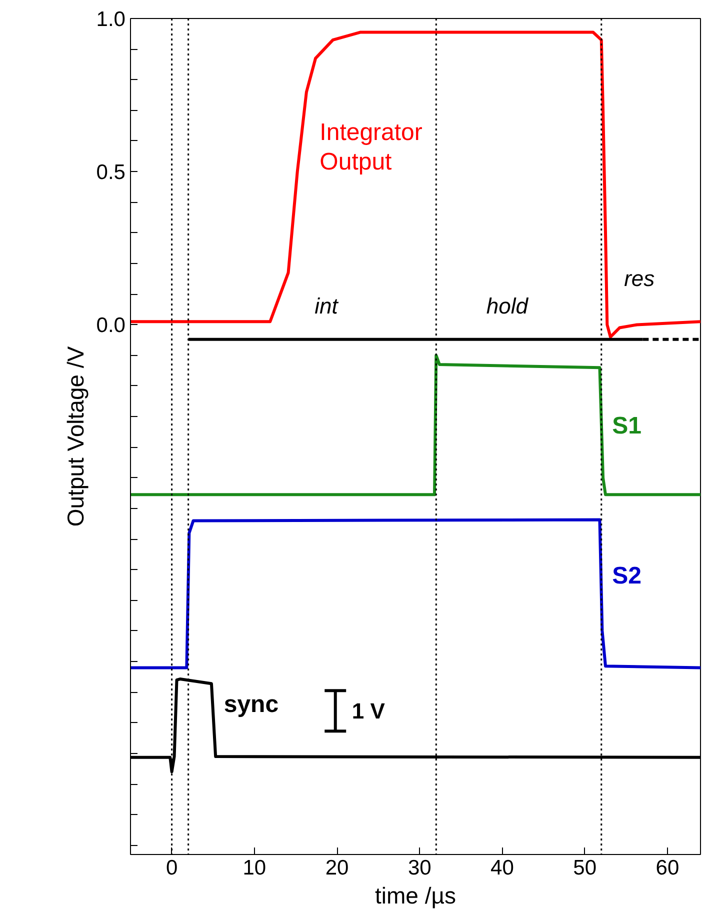 Image resolution: width=702 pixels, height=924 pixels. I want to click on x-tick-label: 20, so click(337, 868).